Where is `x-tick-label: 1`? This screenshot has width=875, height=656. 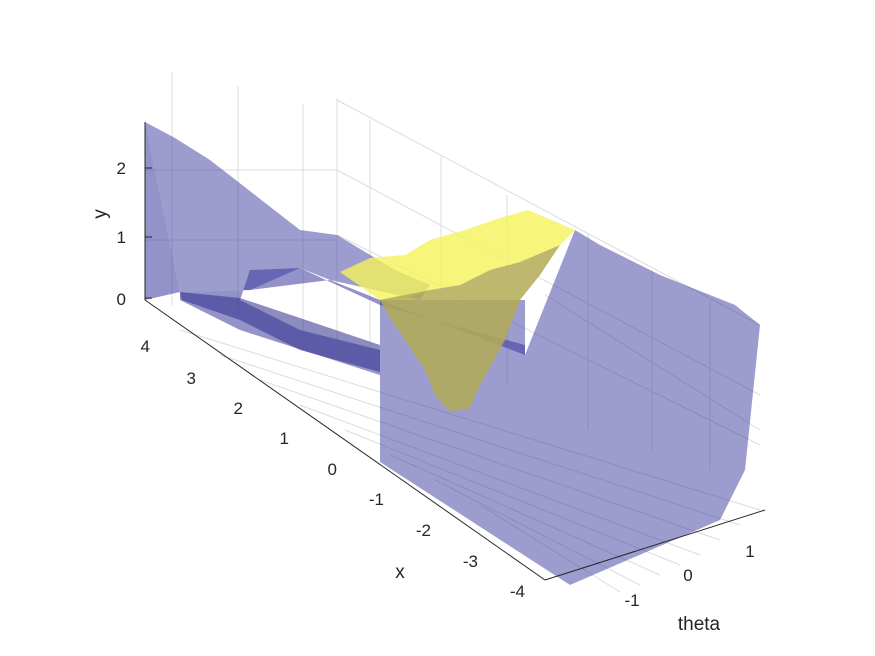
x-tick-label: 1 is located at coordinates (284, 438).